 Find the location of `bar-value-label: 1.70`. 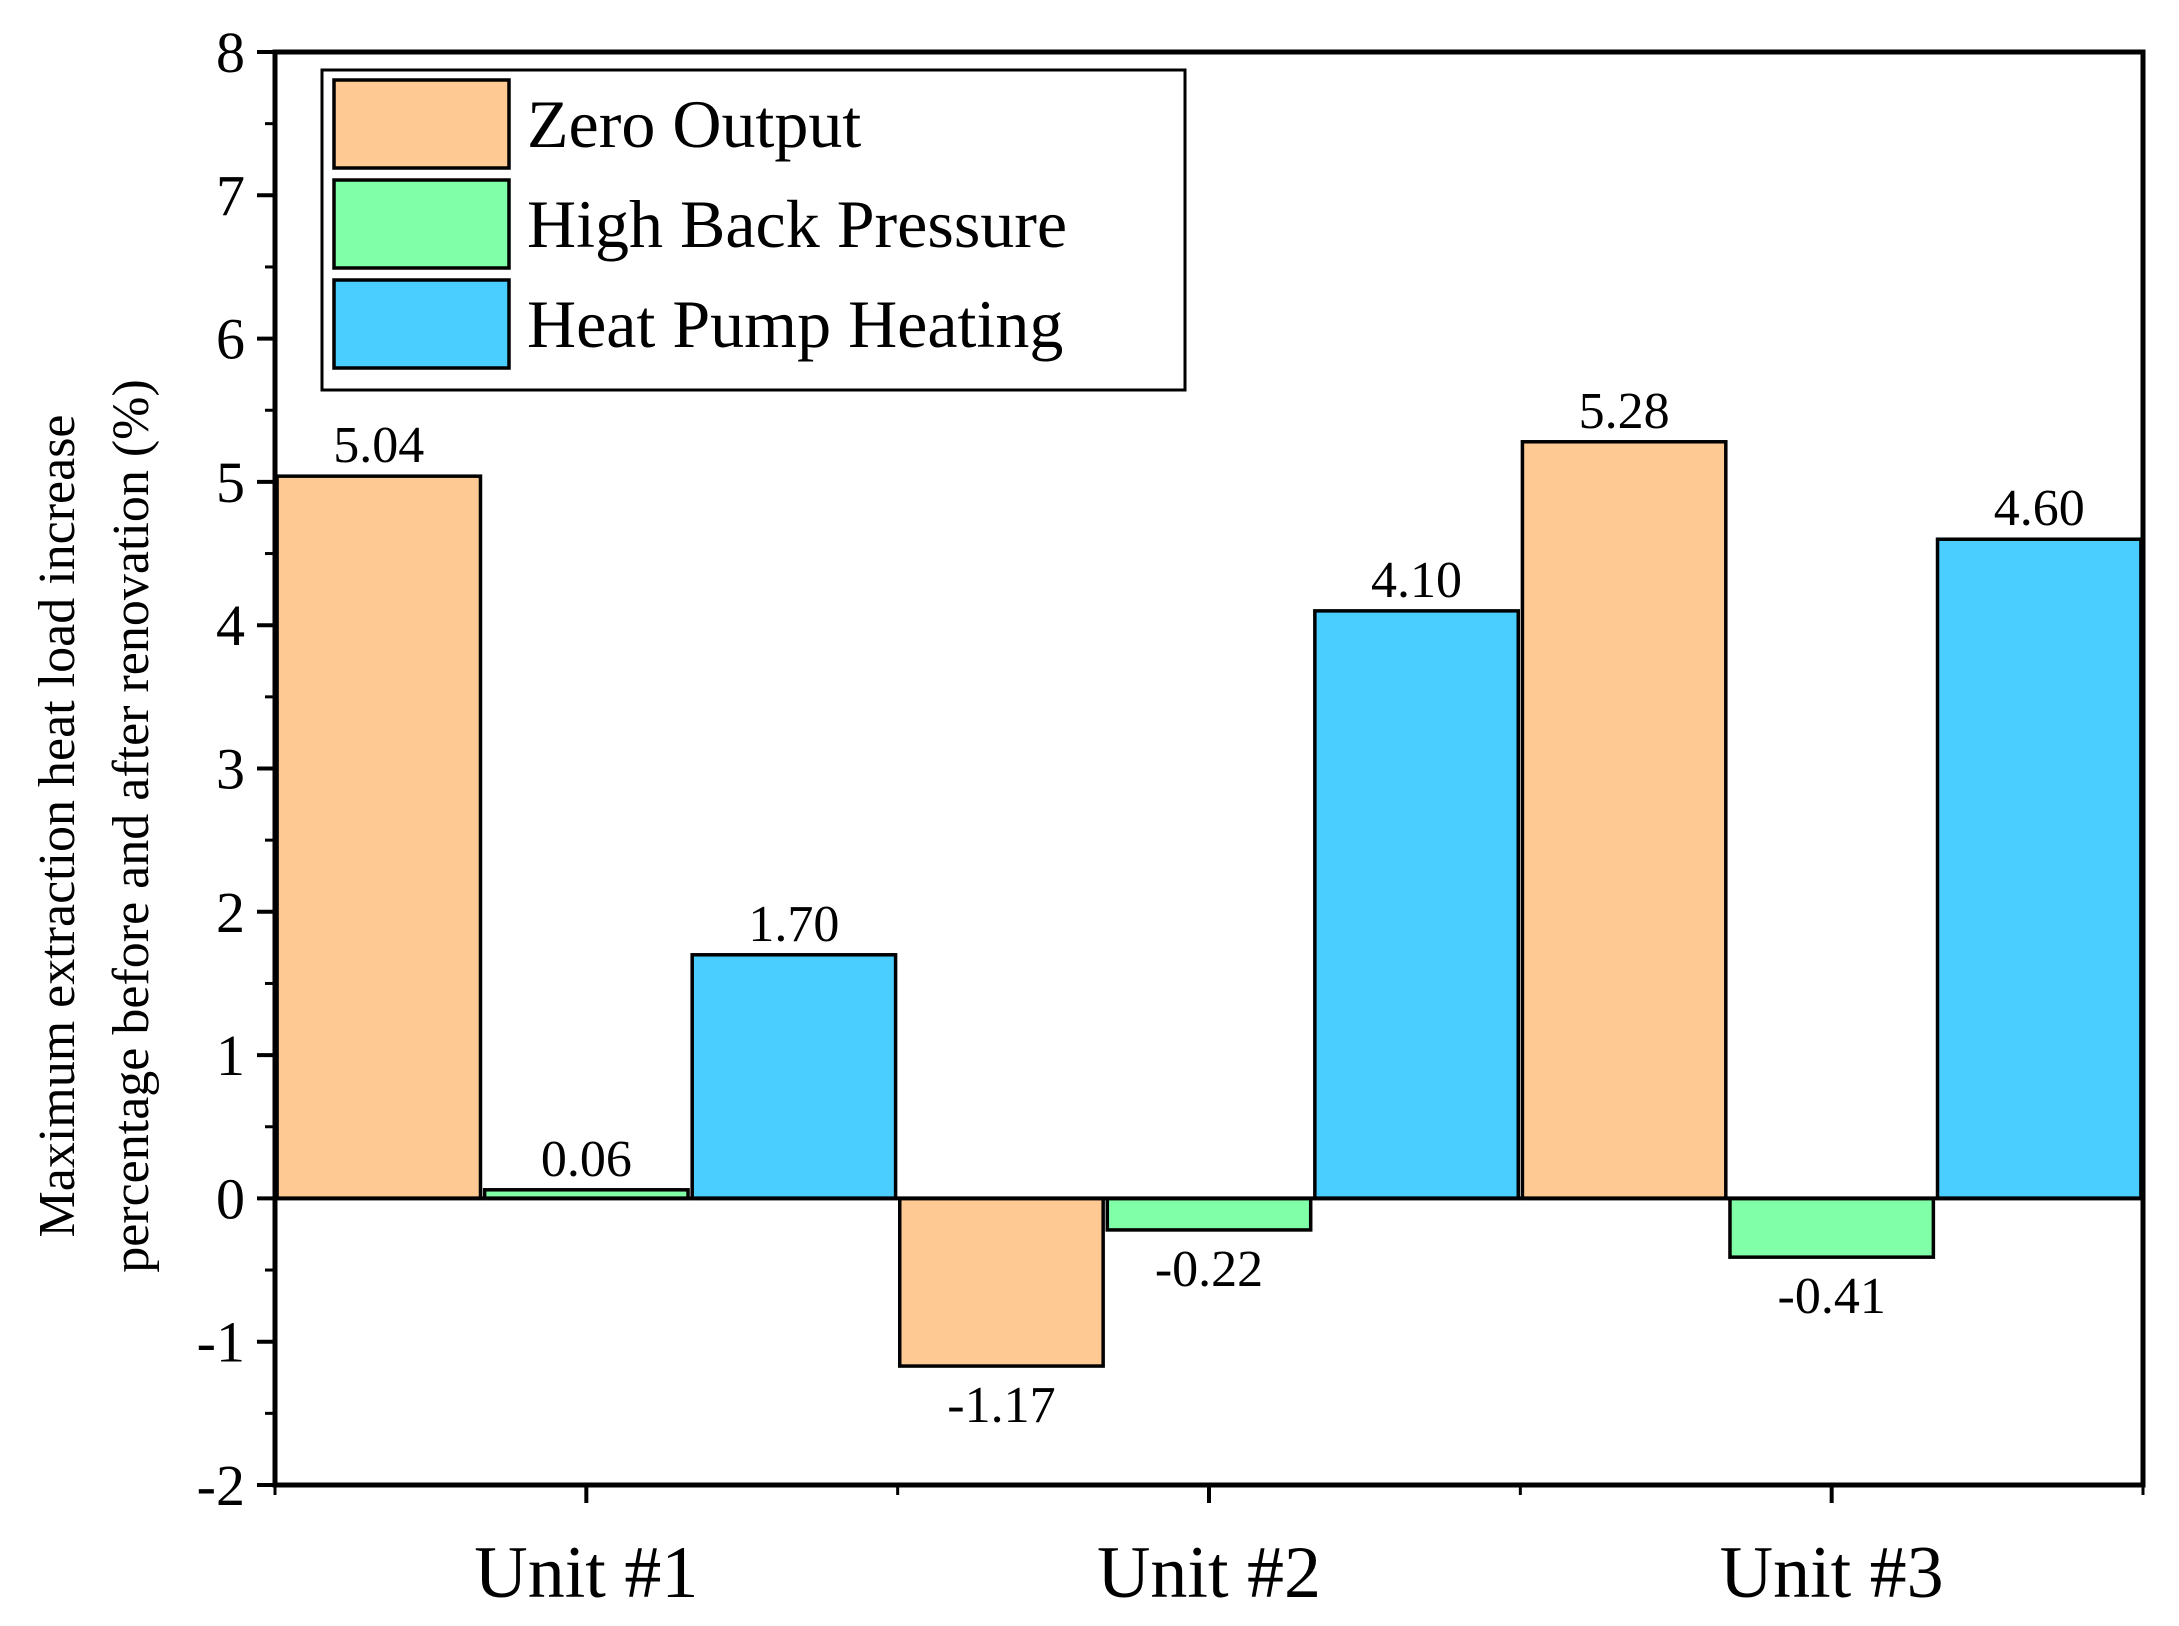

bar-value-label: 1.70 is located at coordinates (793, 924).